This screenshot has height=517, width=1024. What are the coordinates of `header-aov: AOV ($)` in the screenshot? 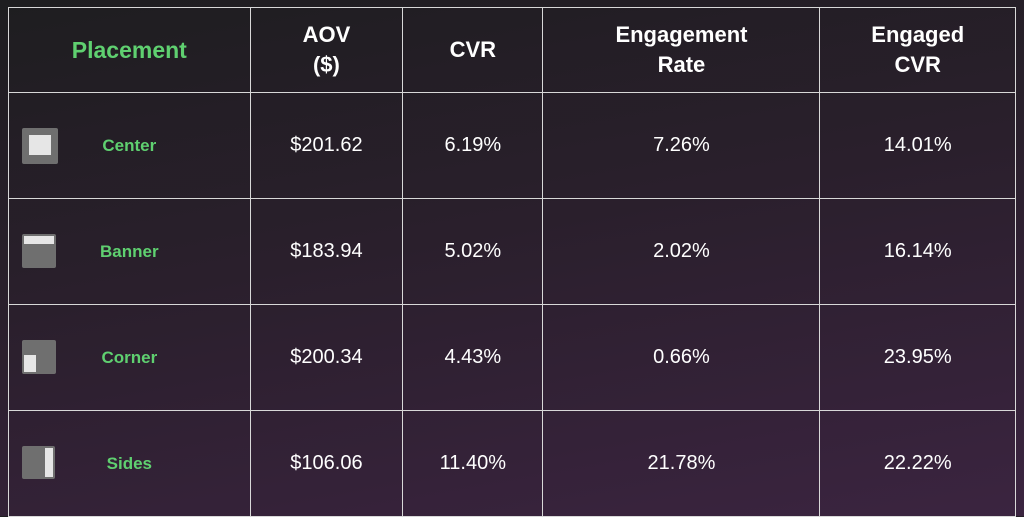 It's located at (326, 50).